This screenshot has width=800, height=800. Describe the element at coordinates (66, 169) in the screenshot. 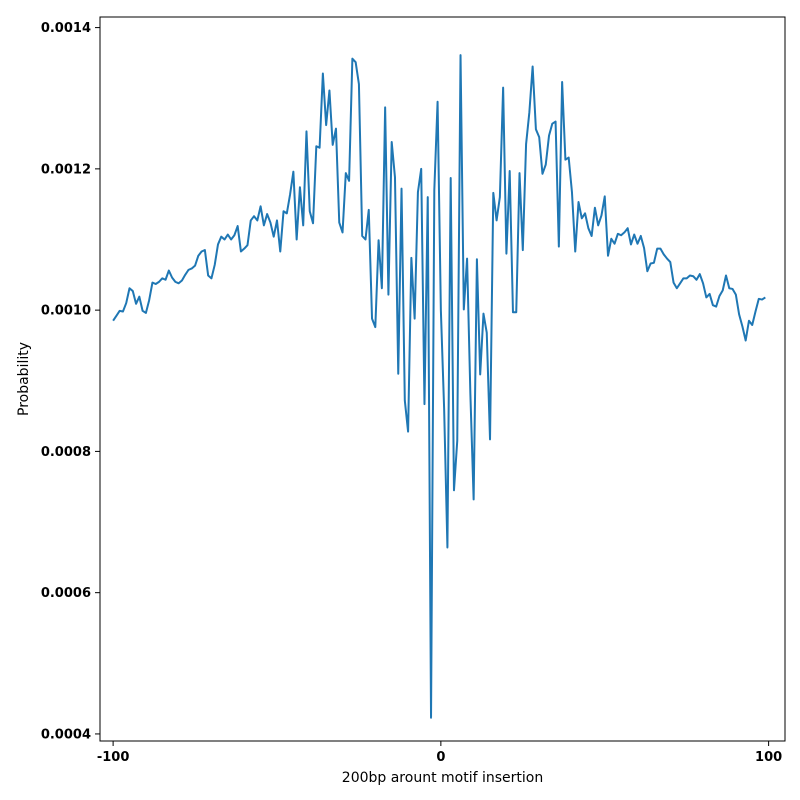

I see `y-tick-label: 0.0012` at that location.